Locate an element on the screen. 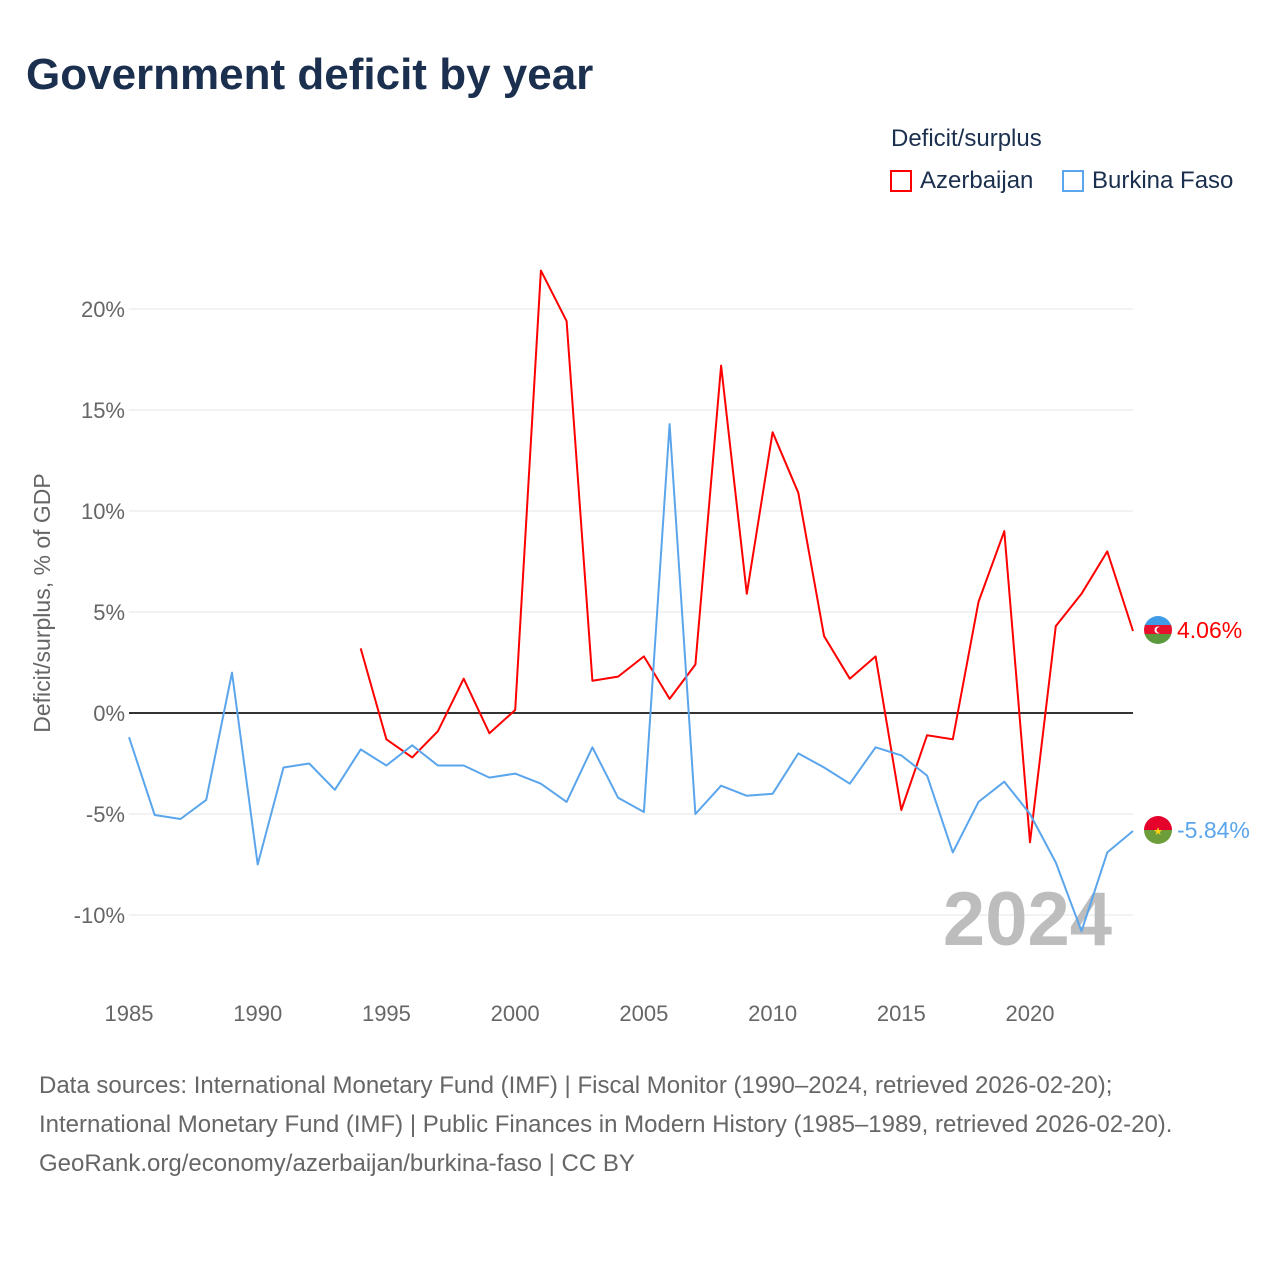 This screenshot has height=1280, width=1280. y-tick-label: 0% is located at coordinates (109, 713).